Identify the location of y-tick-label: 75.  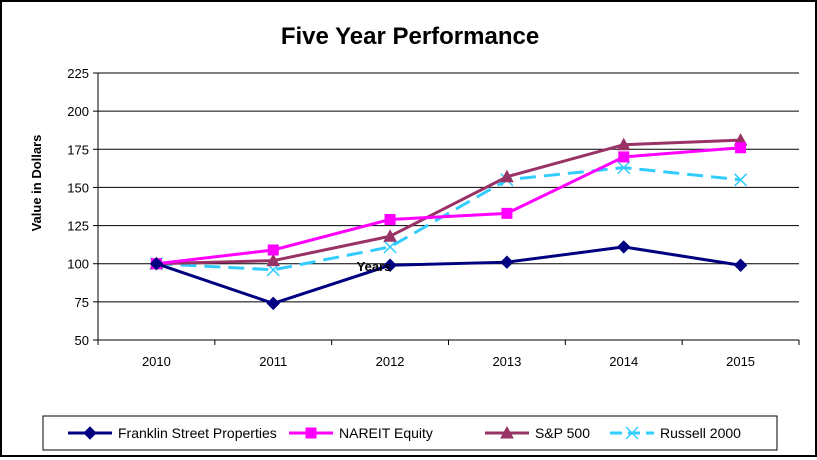
(82, 302).